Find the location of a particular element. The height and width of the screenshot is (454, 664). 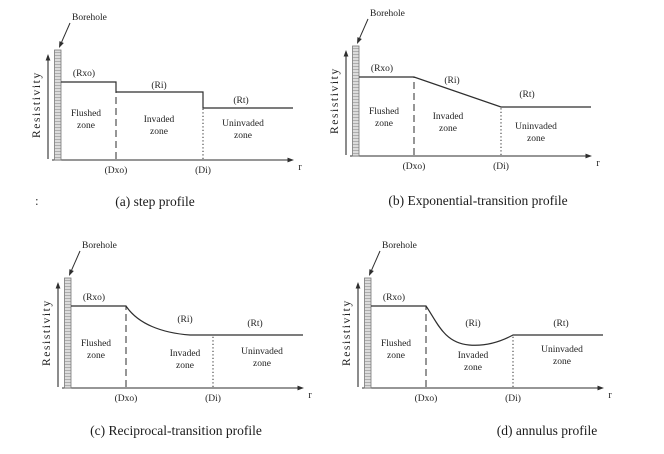

caption-a: (a) step profile is located at coordinates (155, 201).